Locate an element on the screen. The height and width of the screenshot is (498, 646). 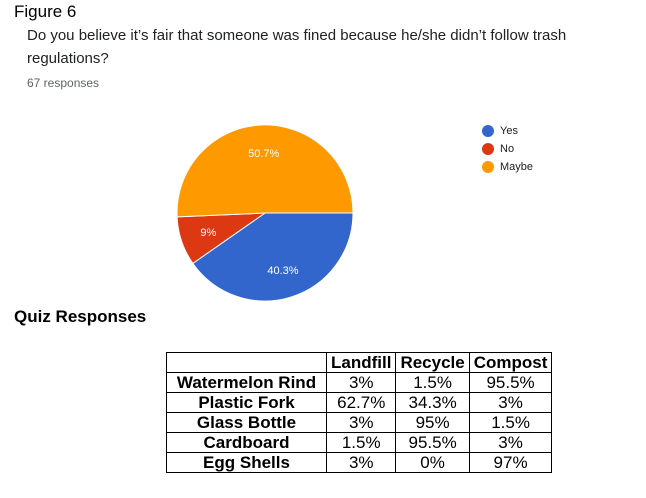
table-row: Egg Shells 3% 0% 97% is located at coordinates (359, 462).